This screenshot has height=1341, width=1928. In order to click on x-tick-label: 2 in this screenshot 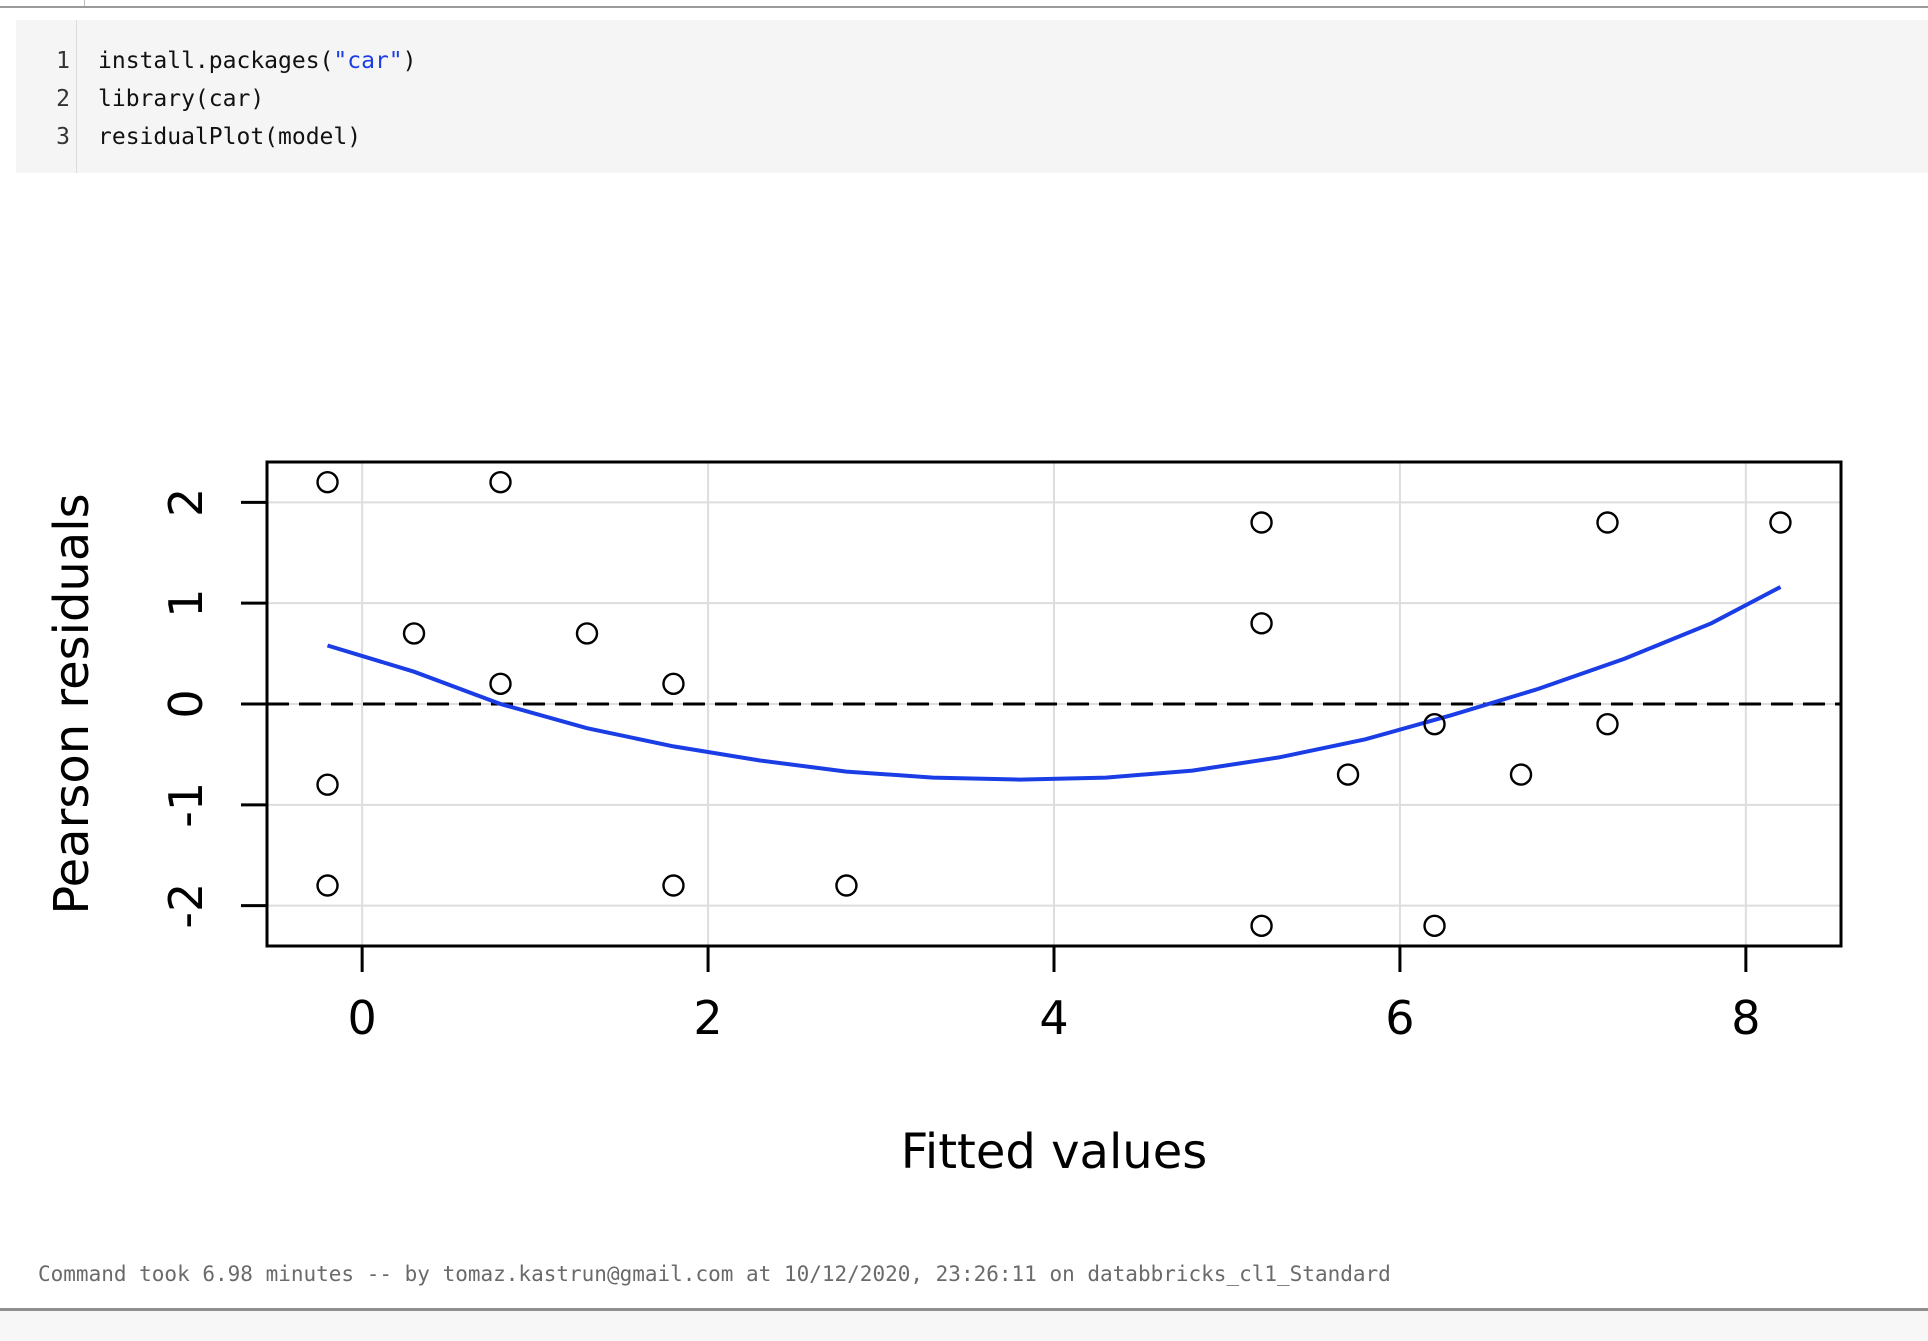, I will do `click(707, 1018)`.